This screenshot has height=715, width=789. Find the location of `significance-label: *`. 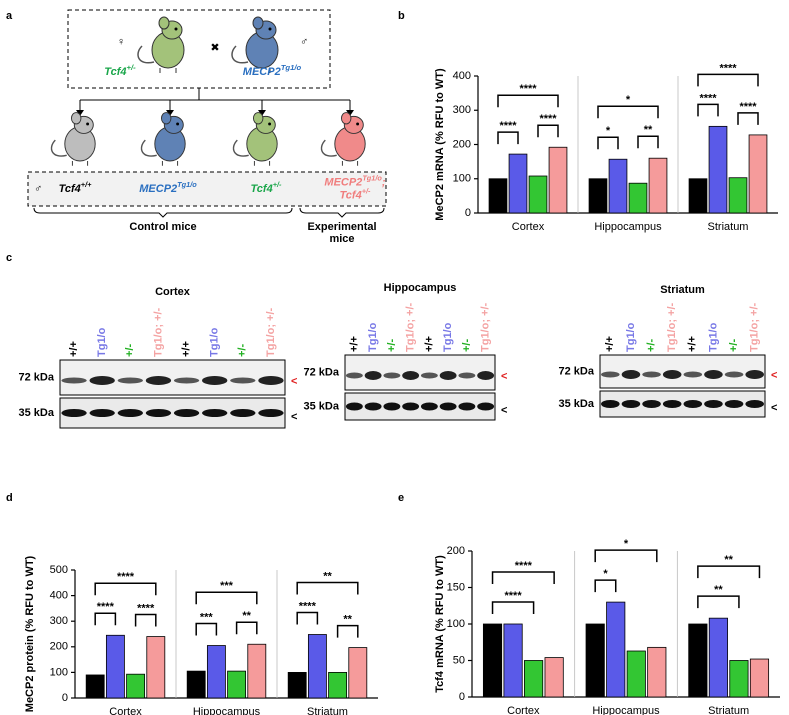

significance-label: * is located at coordinates (605, 574).